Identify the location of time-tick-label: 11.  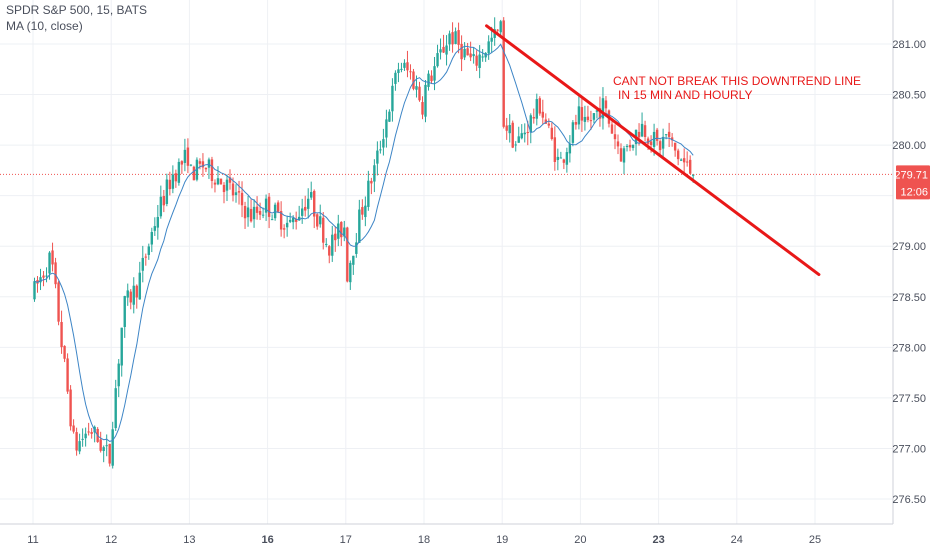
(32, 540).